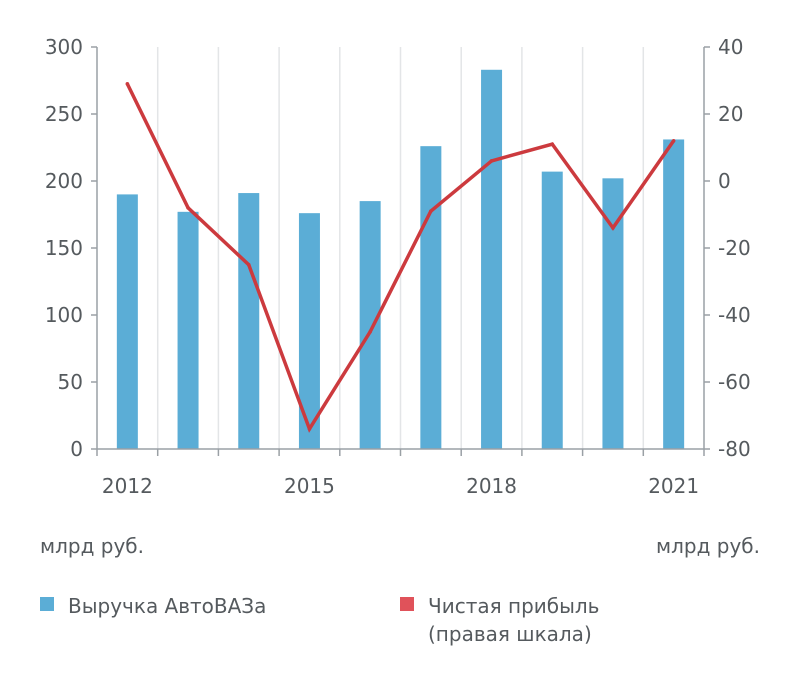  What do you see at coordinates (64, 181) in the screenshot?
I see `left-tick-label: 200` at bounding box center [64, 181].